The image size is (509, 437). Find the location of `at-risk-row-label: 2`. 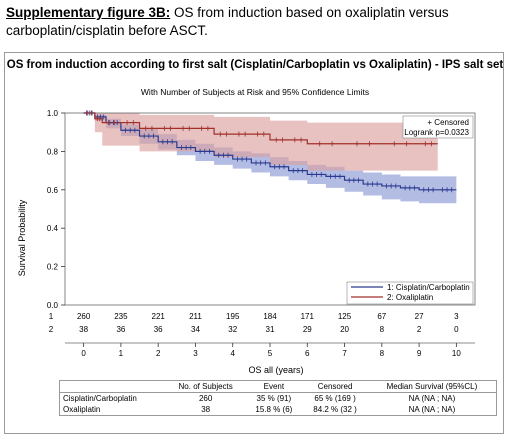

at-risk-row-label: 2 is located at coordinates (51, 329).